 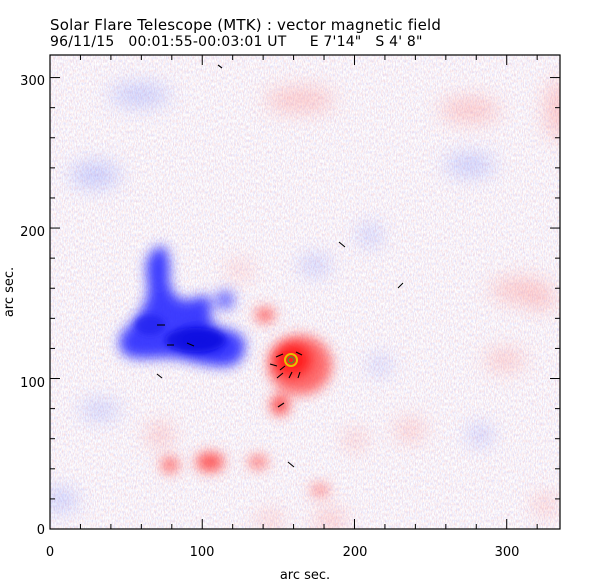 What do you see at coordinates (32, 383) in the screenshot?
I see `y-tick-100: 100` at bounding box center [32, 383].